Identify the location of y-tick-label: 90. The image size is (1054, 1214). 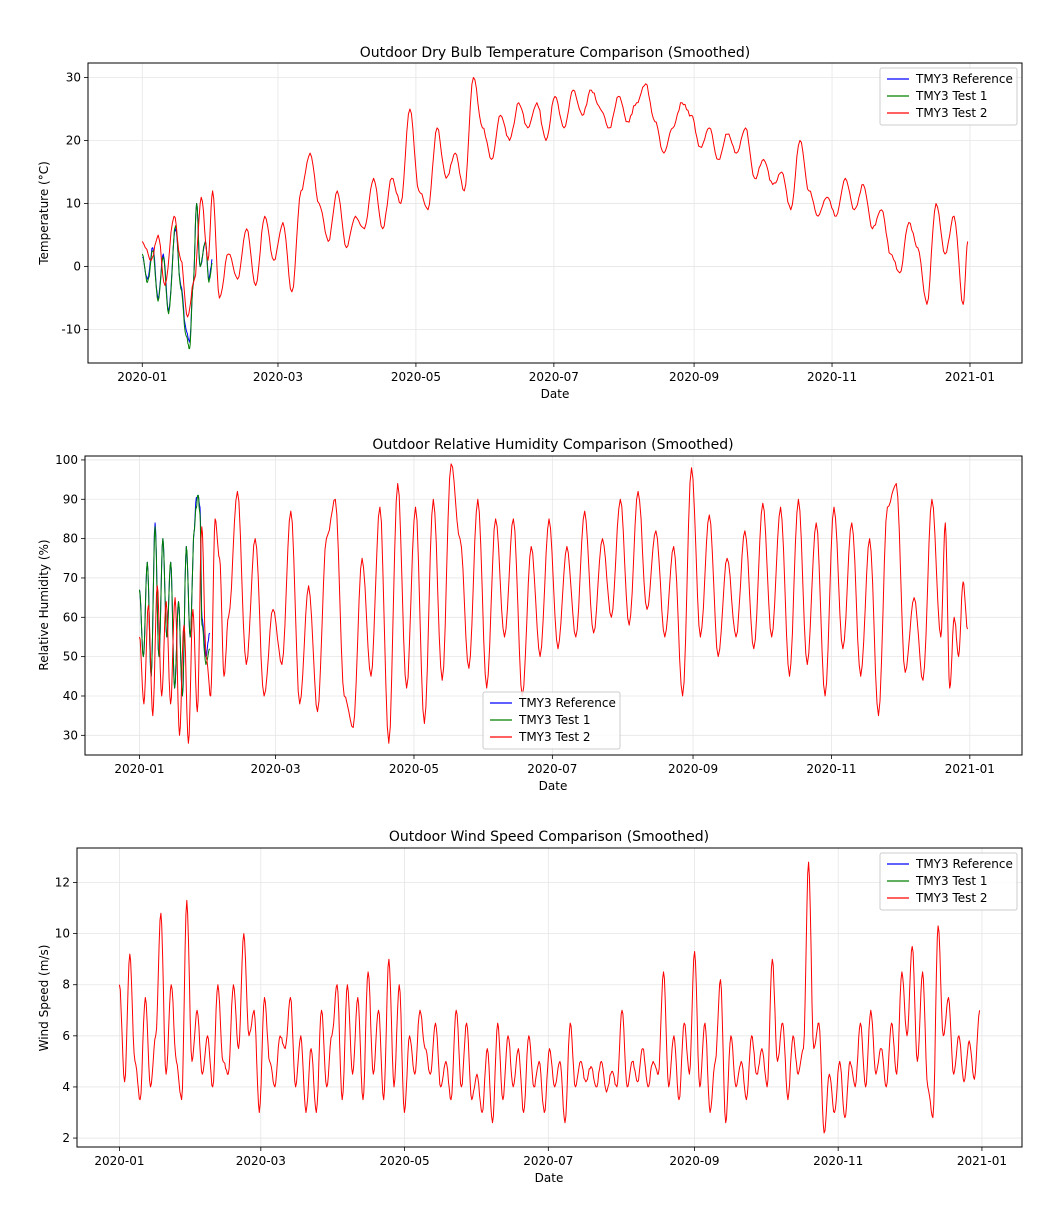
(70, 499).